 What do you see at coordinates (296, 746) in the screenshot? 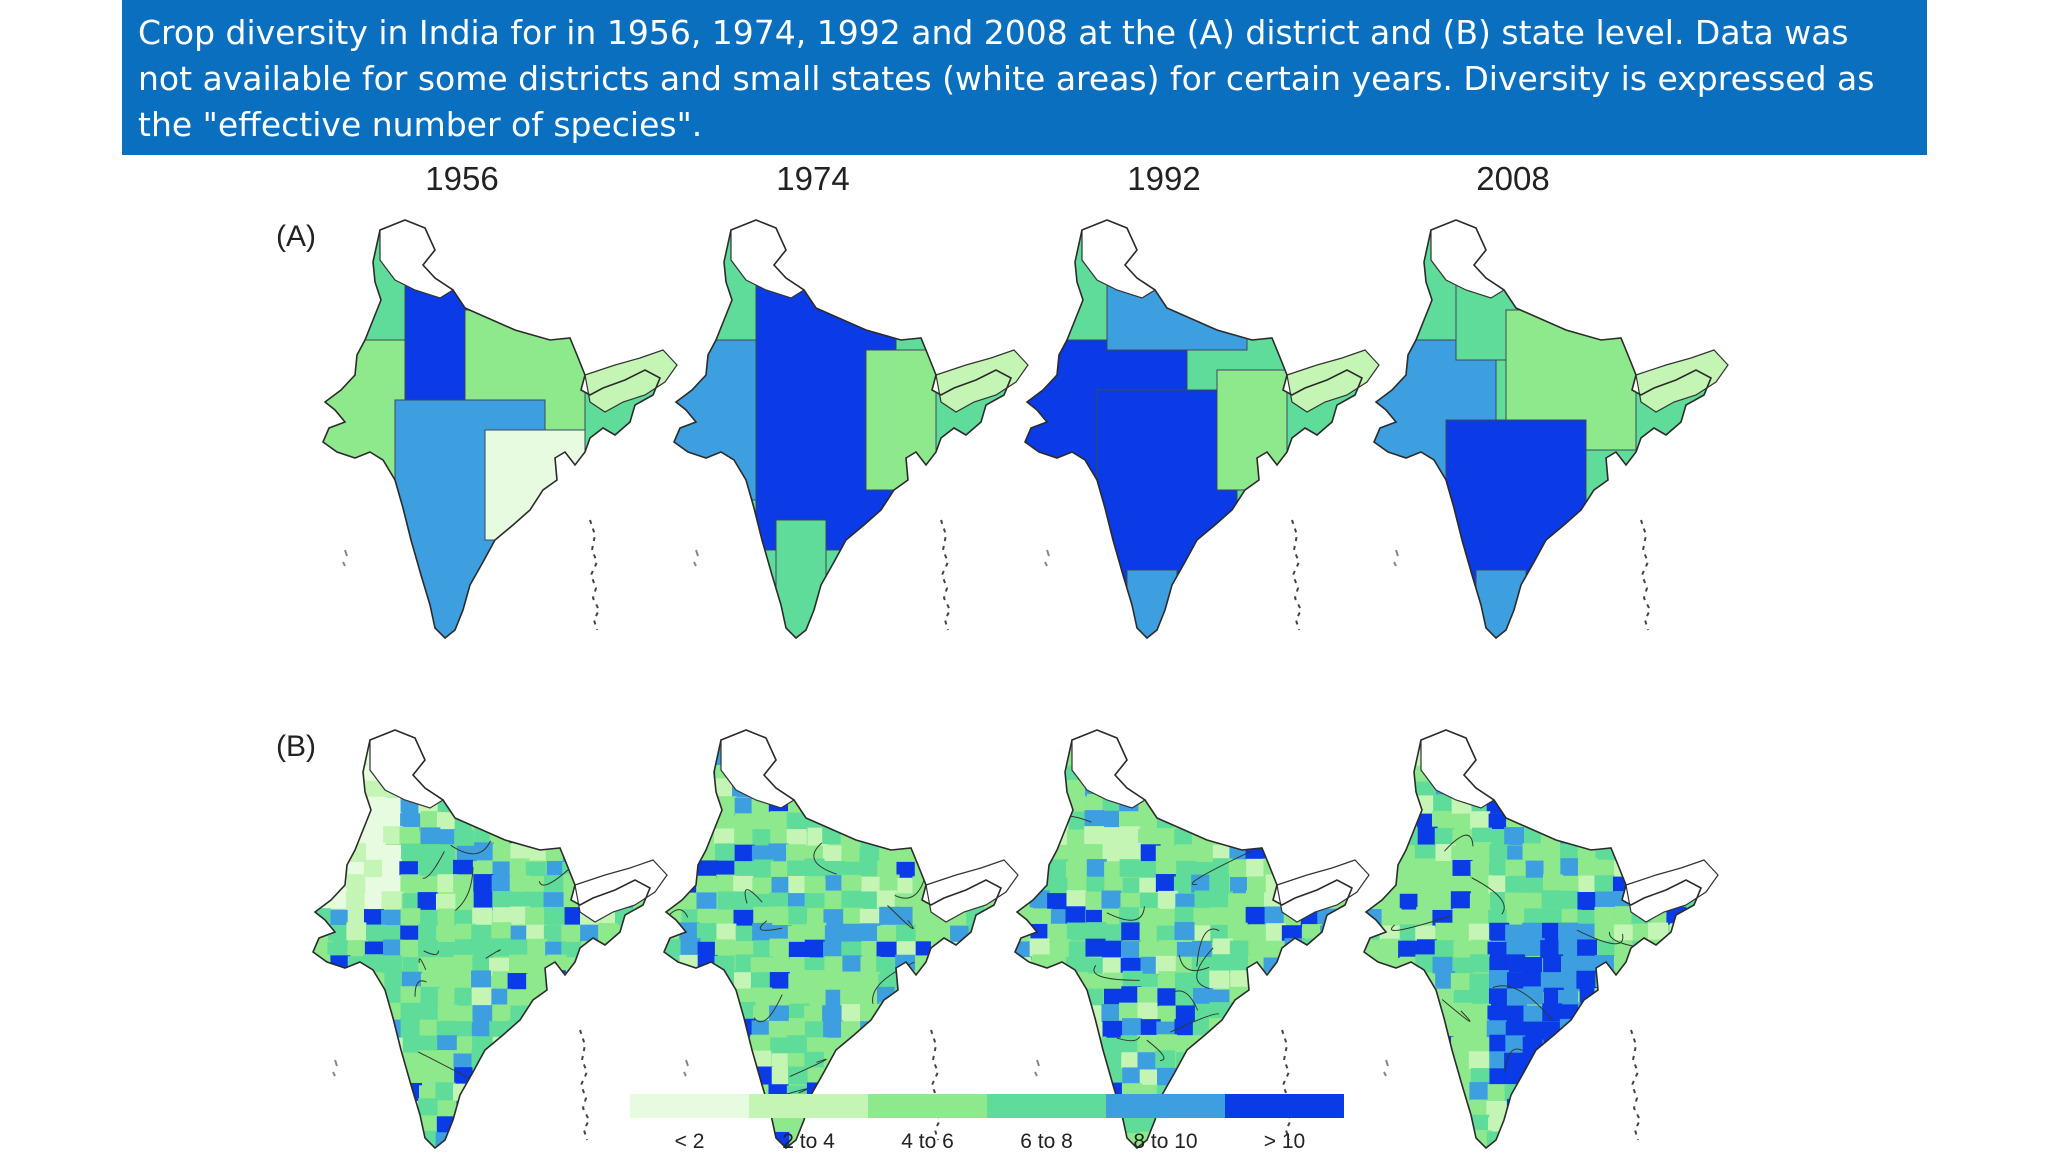
I see `row-label-b: (B)` at bounding box center [296, 746].